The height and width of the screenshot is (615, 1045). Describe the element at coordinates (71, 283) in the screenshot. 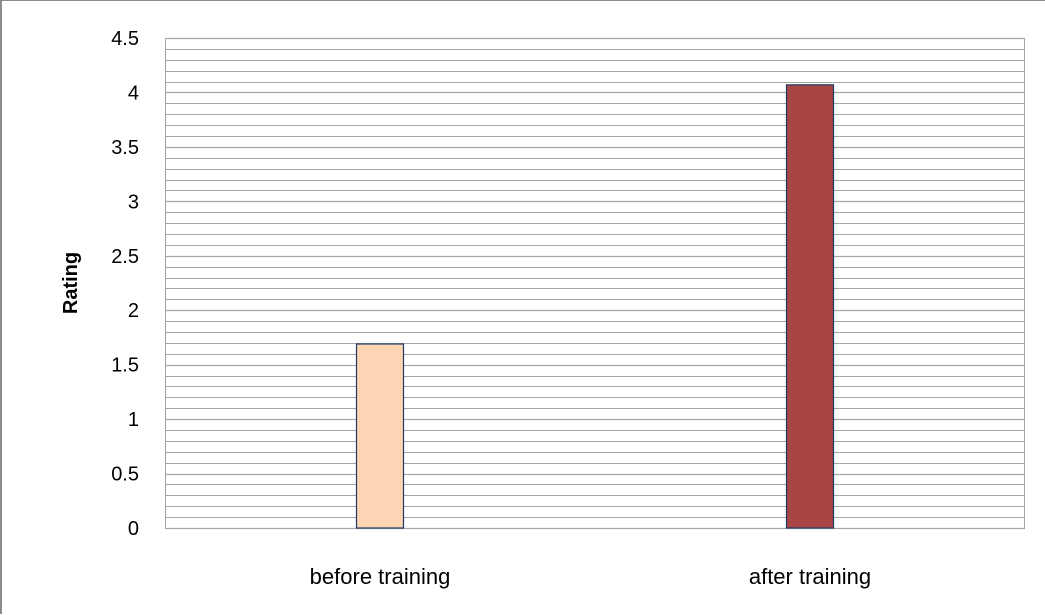

I see `y-axis-label: Rating` at that location.